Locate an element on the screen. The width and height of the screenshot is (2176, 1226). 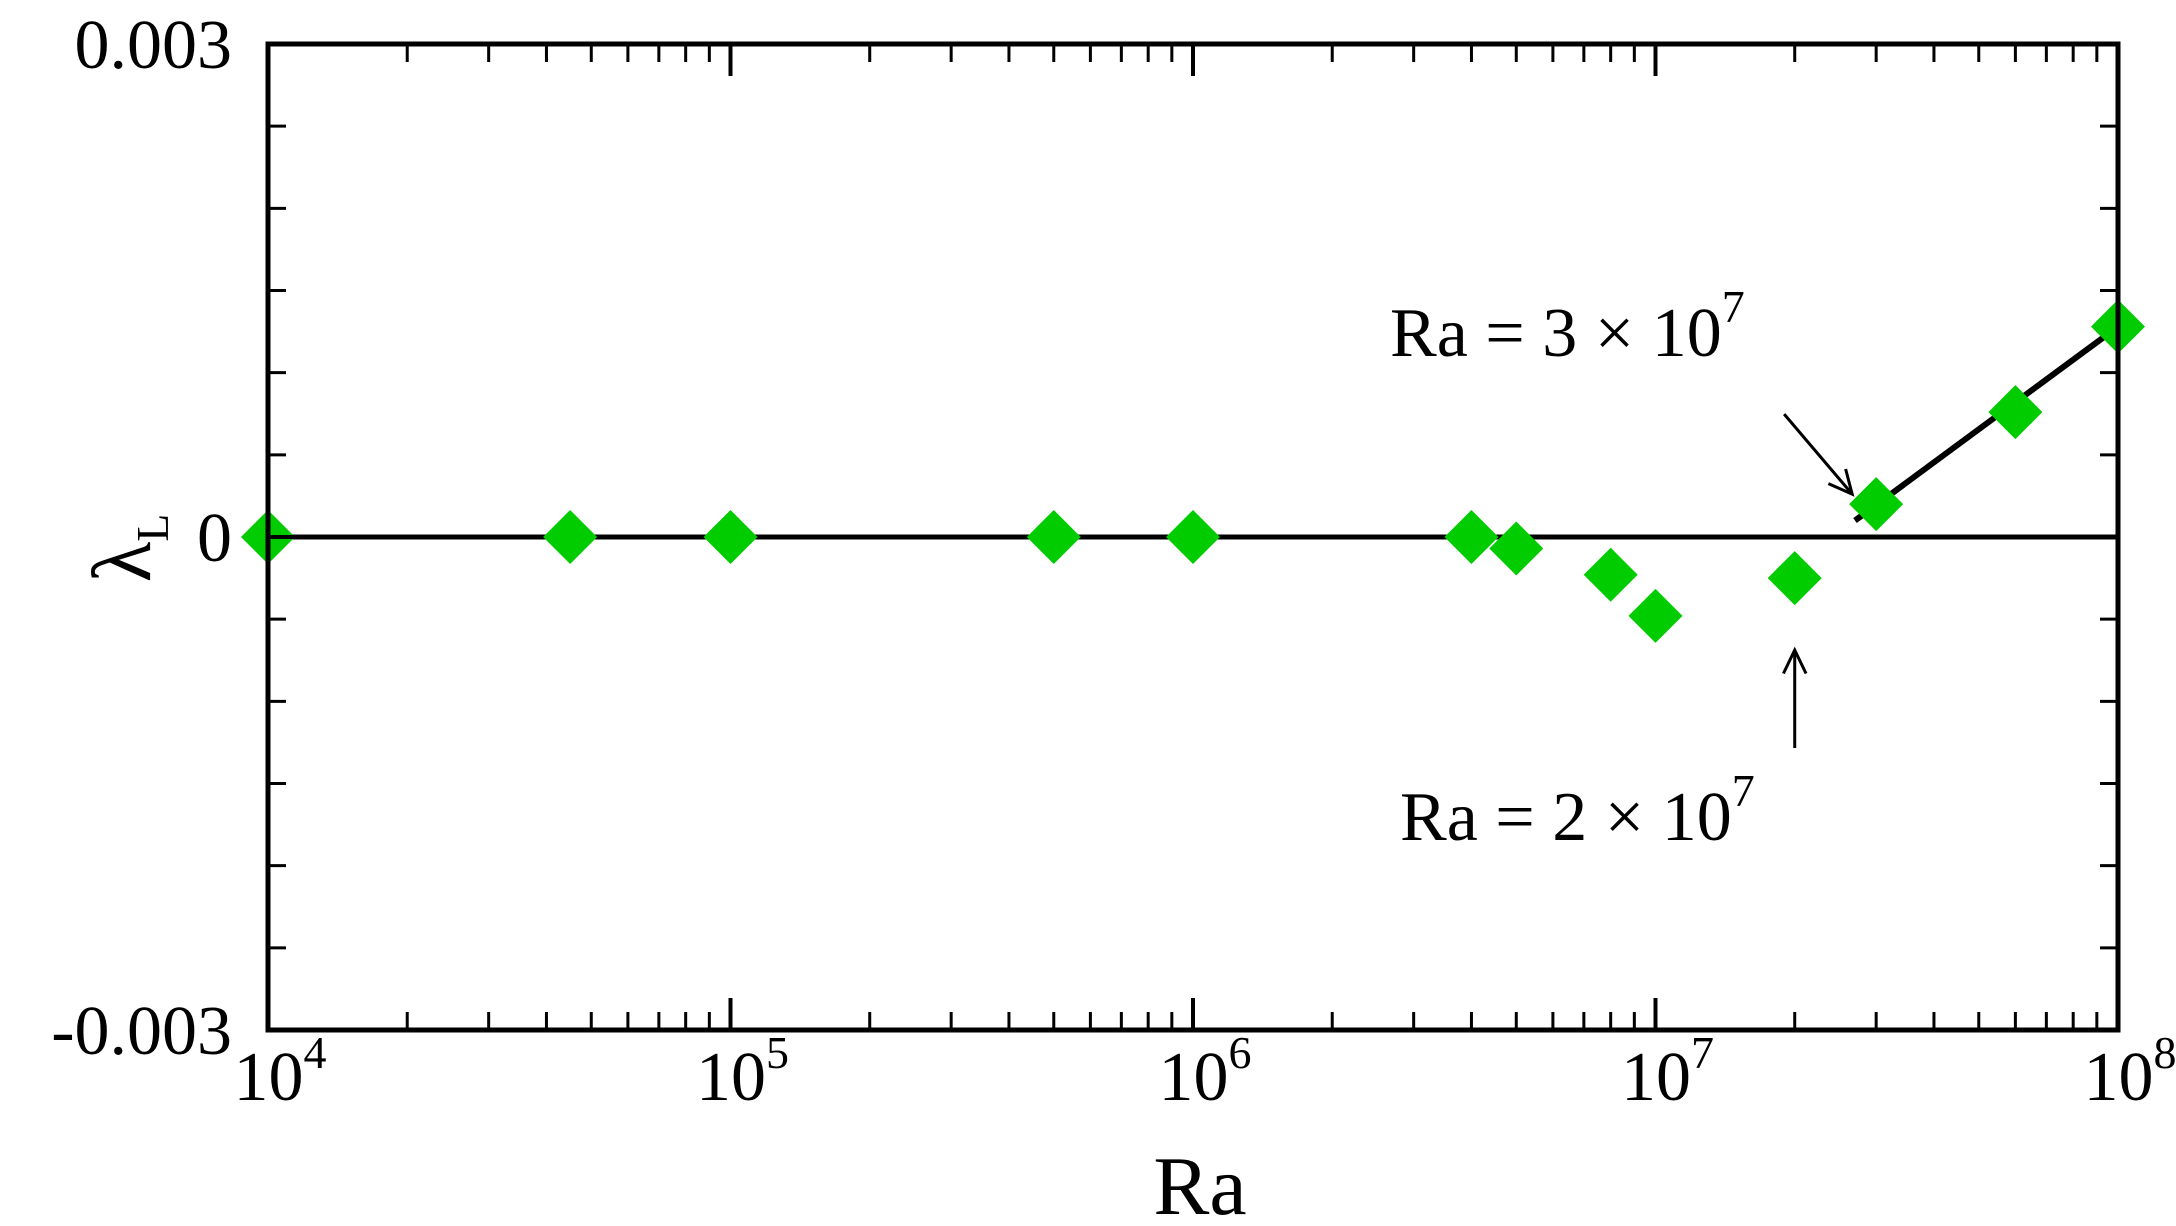
annotation-label: Ra = 3 × 107 is located at coordinates (1567, 326).